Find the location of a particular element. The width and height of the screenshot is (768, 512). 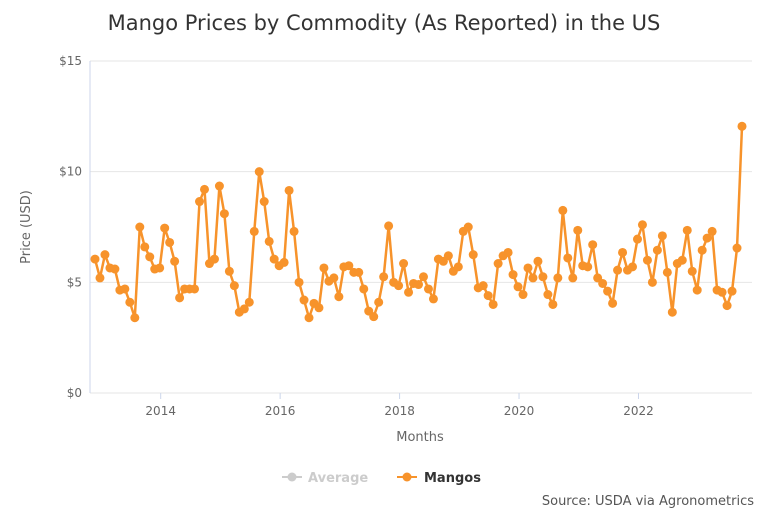

legend-item-average: Average is located at coordinates (325, 478).